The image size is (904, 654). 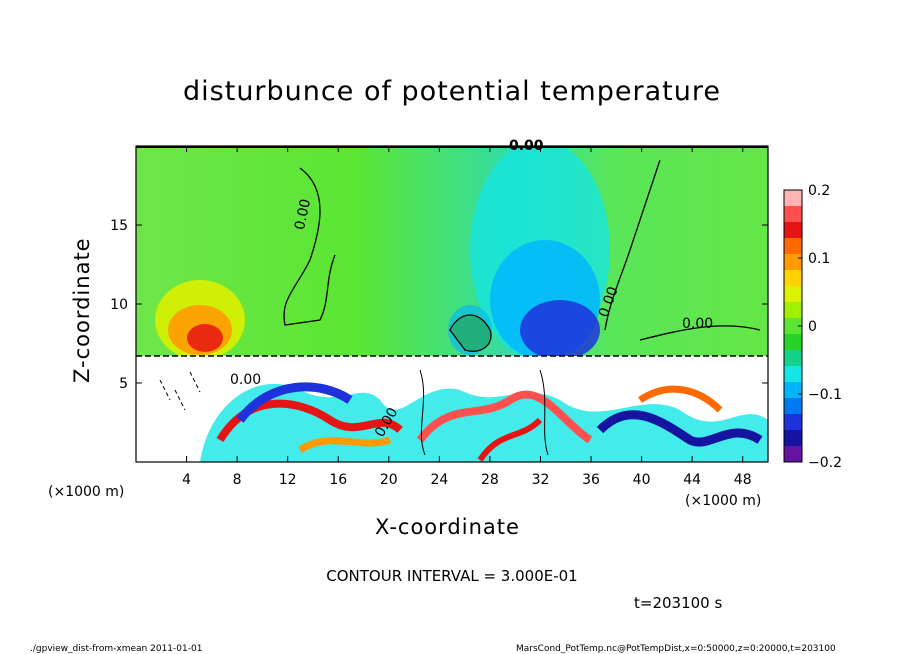 I want to click on x-tick-label: 28, so click(x=490, y=480).